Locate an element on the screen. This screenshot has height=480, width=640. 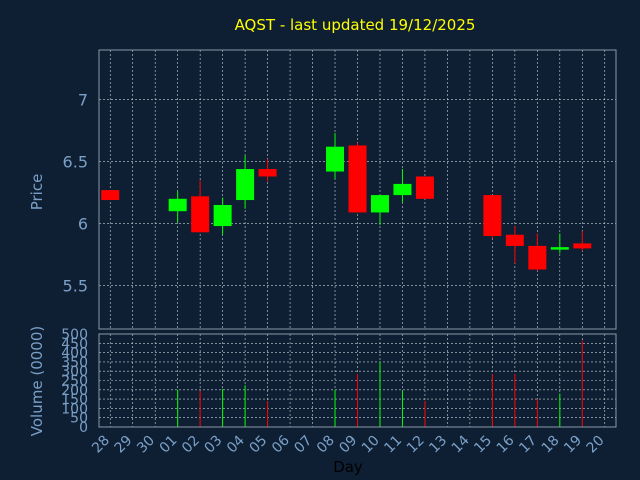
volume-tick-label: 500 is located at coordinates (74, 335).